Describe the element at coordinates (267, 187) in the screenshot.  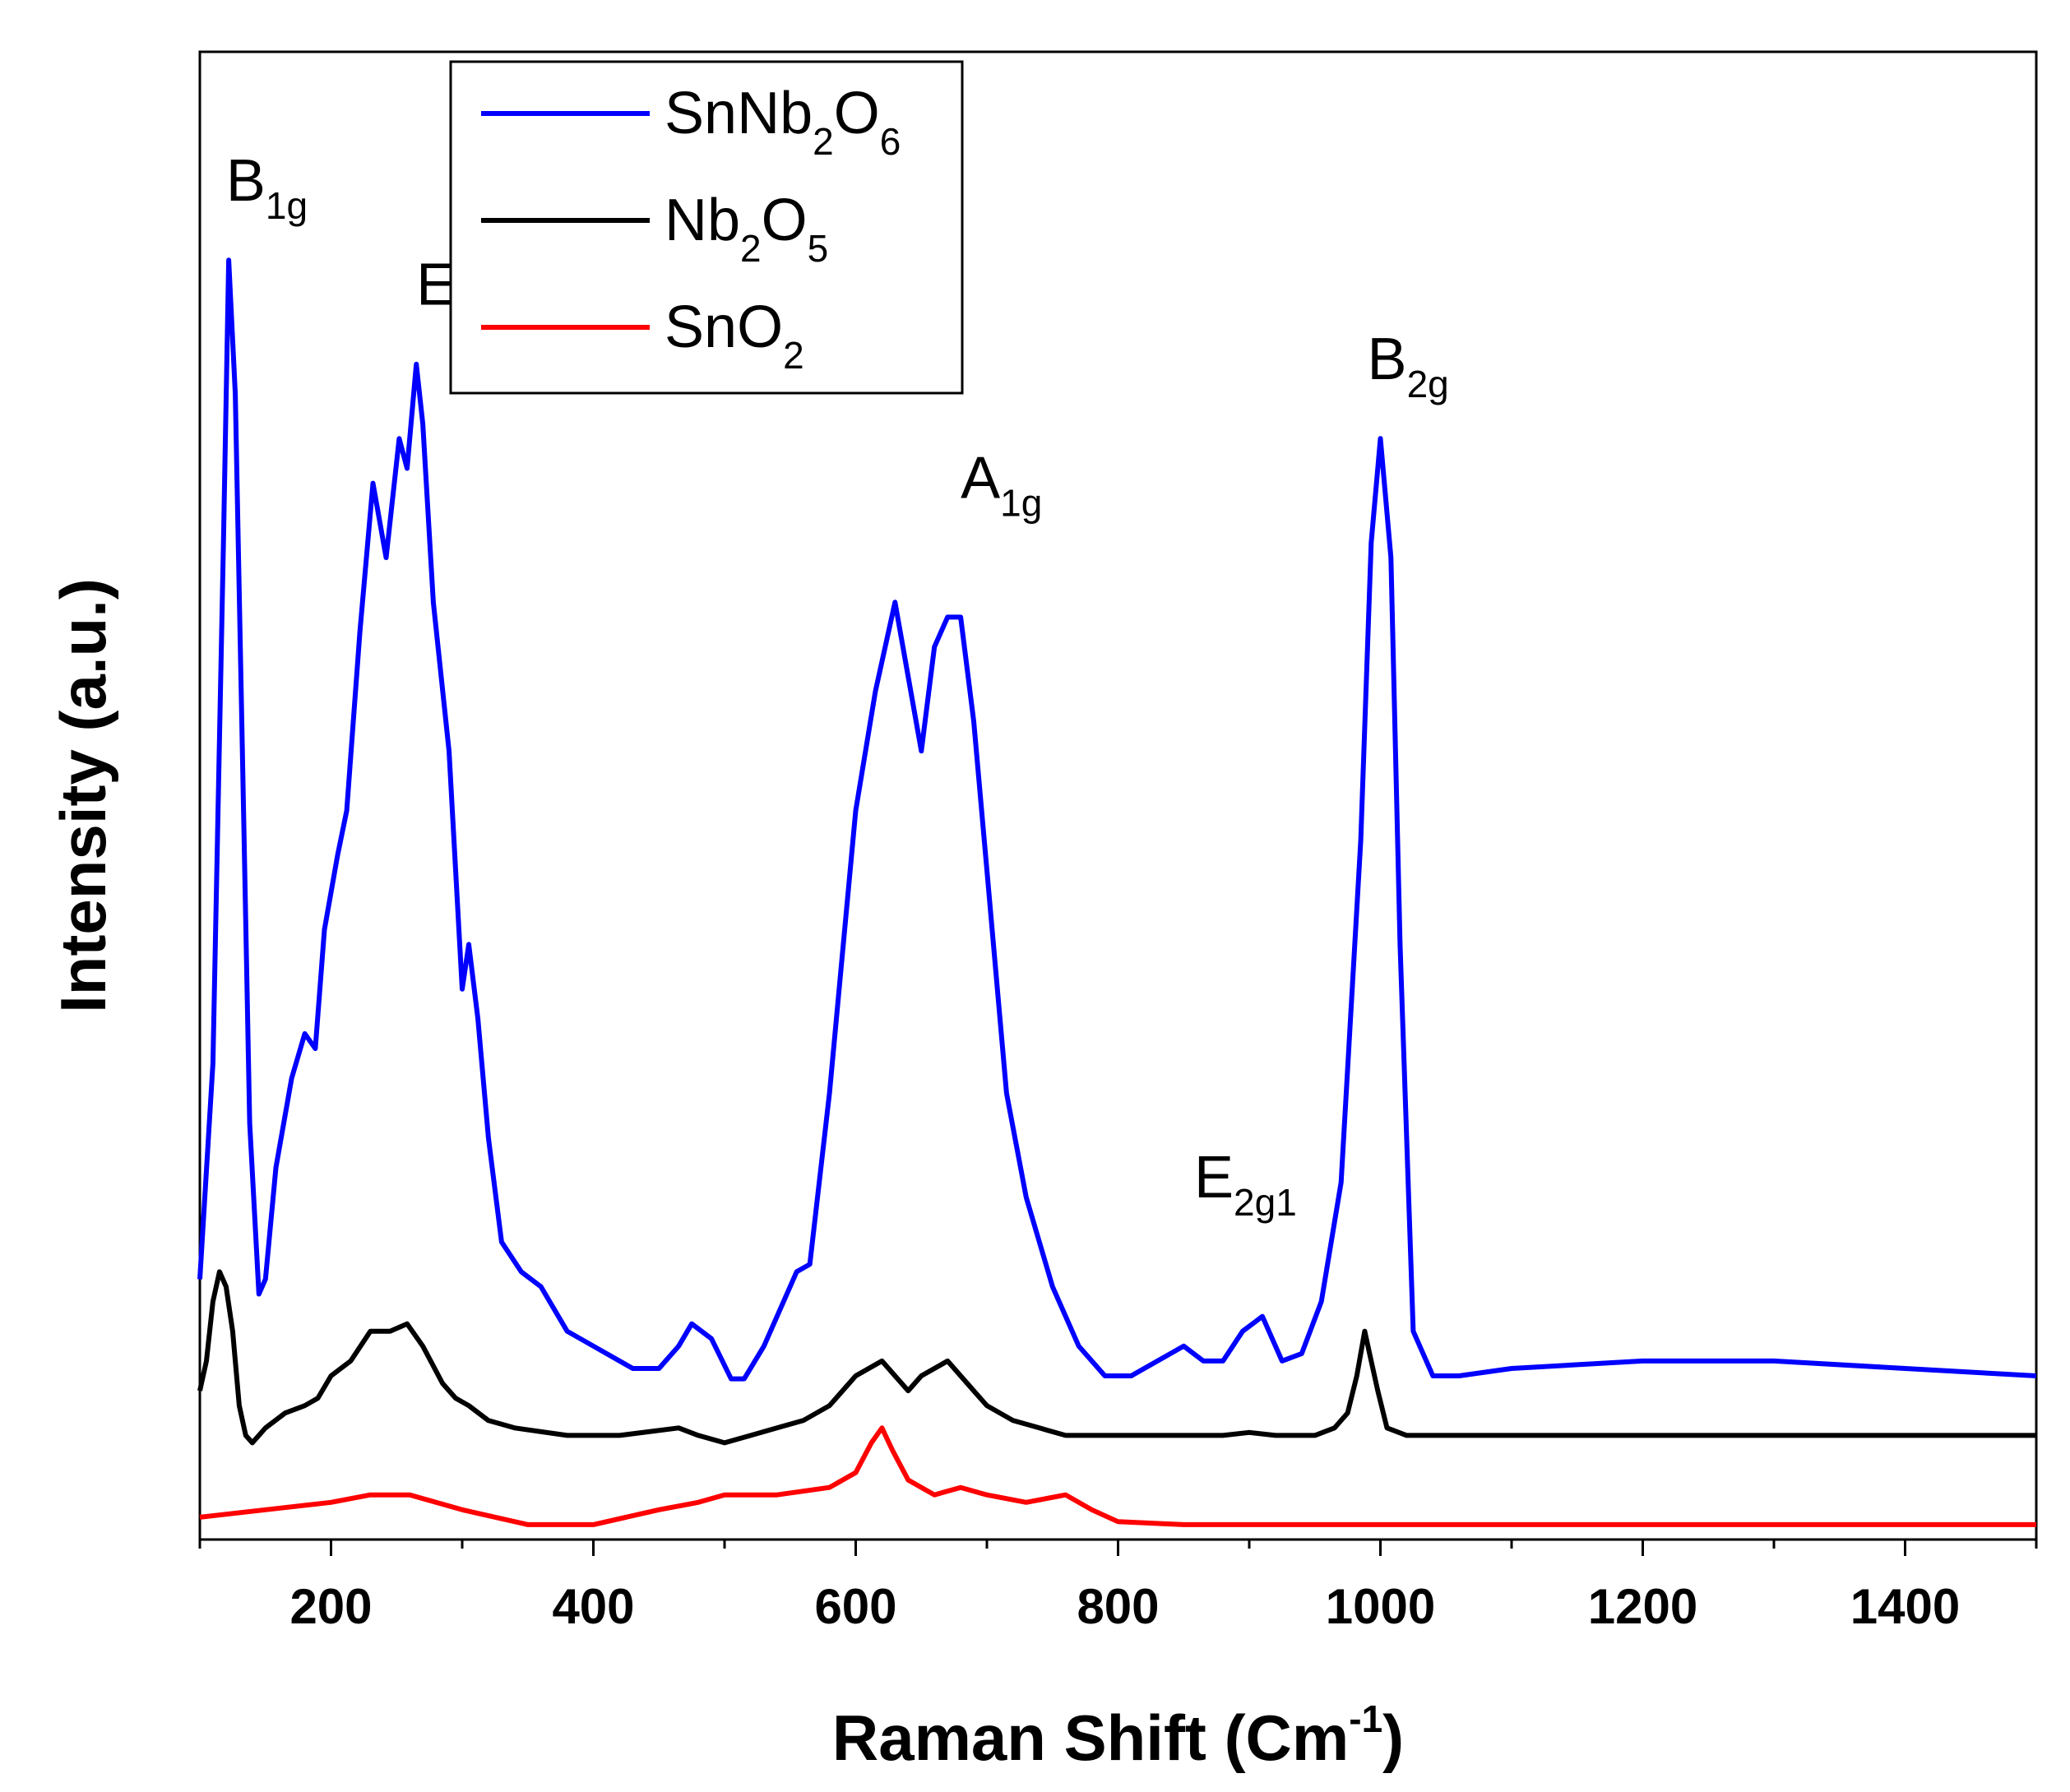
I see `peak-label: B1g` at that location.